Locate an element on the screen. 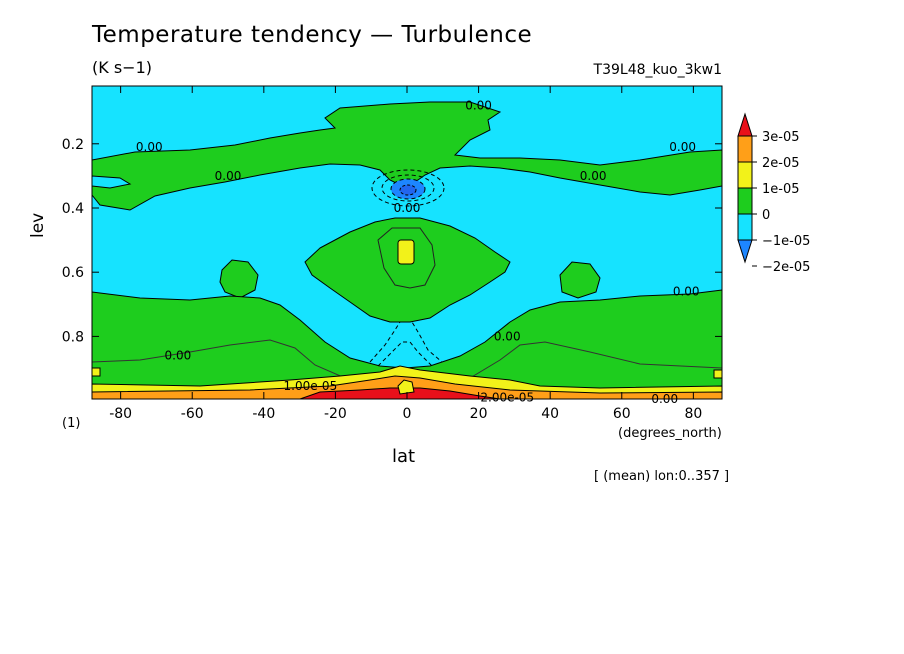  colorbar-label: 3e-05 is located at coordinates (781, 137).